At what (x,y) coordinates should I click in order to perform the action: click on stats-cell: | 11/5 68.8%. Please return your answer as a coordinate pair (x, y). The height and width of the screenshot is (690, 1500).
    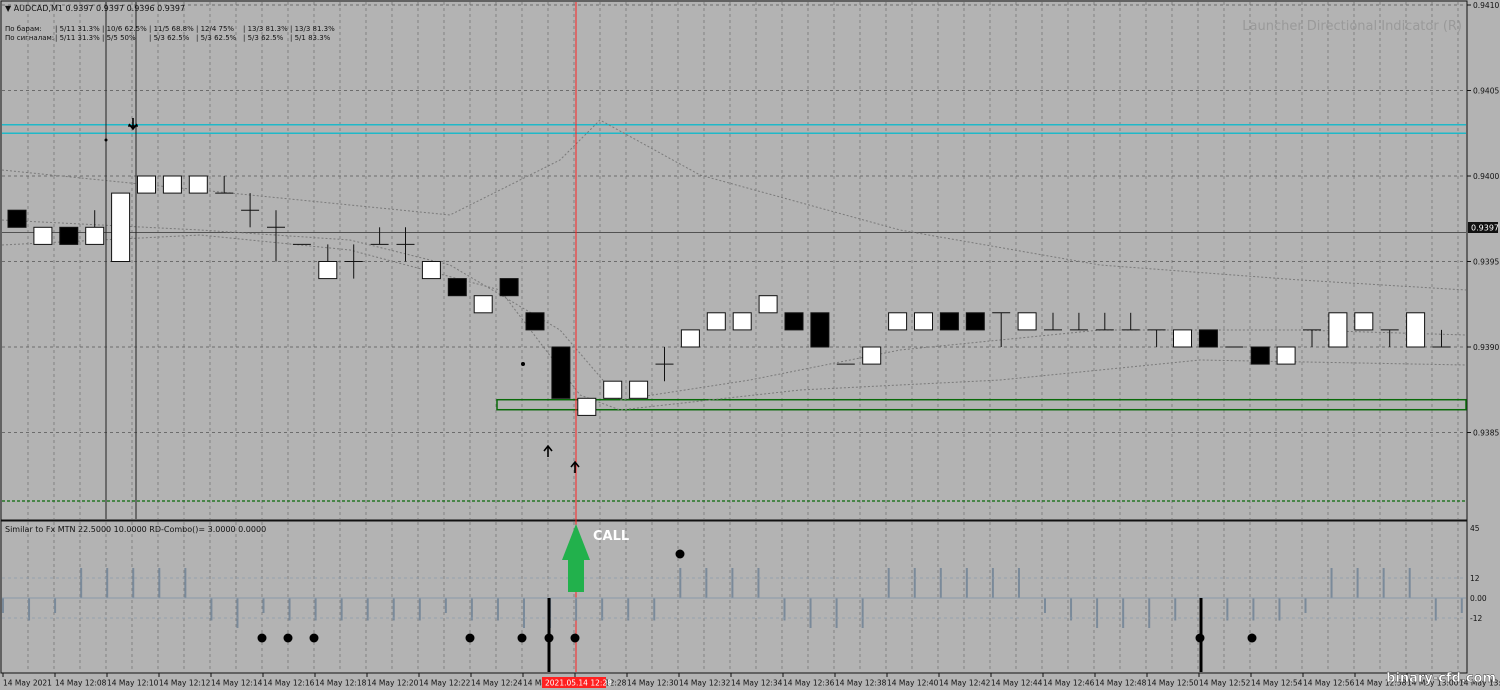
    Looking at the image, I should click on (171, 29).